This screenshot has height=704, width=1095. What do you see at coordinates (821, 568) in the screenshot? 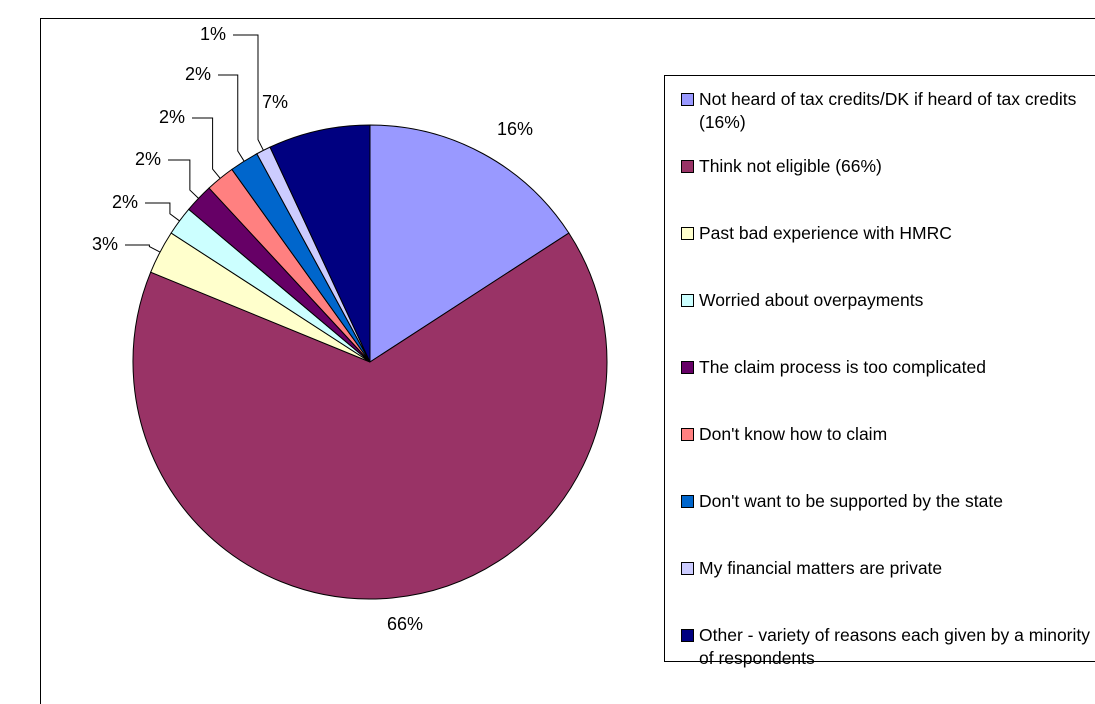
I see `legend-label: My financial matters are private` at bounding box center [821, 568].